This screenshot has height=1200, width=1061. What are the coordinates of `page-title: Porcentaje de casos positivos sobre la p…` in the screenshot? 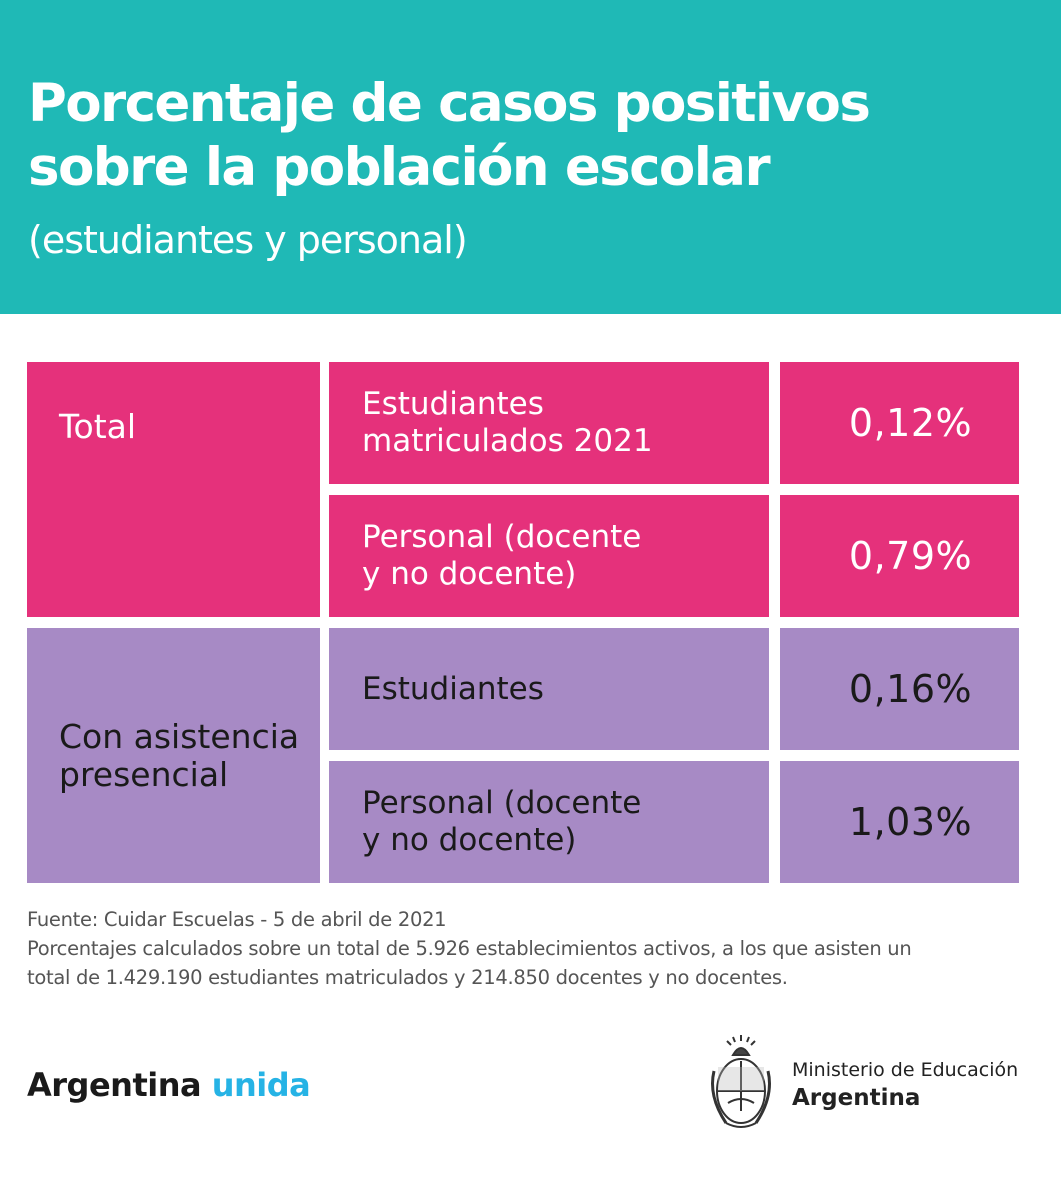 It's located at (538, 136).